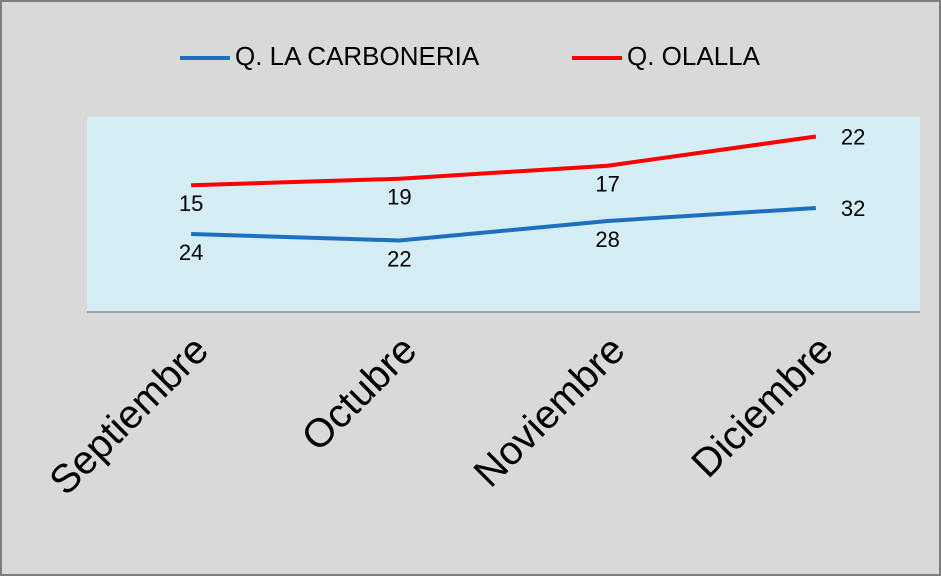 The width and height of the screenshot is (941, 576). Describe the element at coordinates (191, 252) in the screenshot. I see `data-label: 24` at that location.